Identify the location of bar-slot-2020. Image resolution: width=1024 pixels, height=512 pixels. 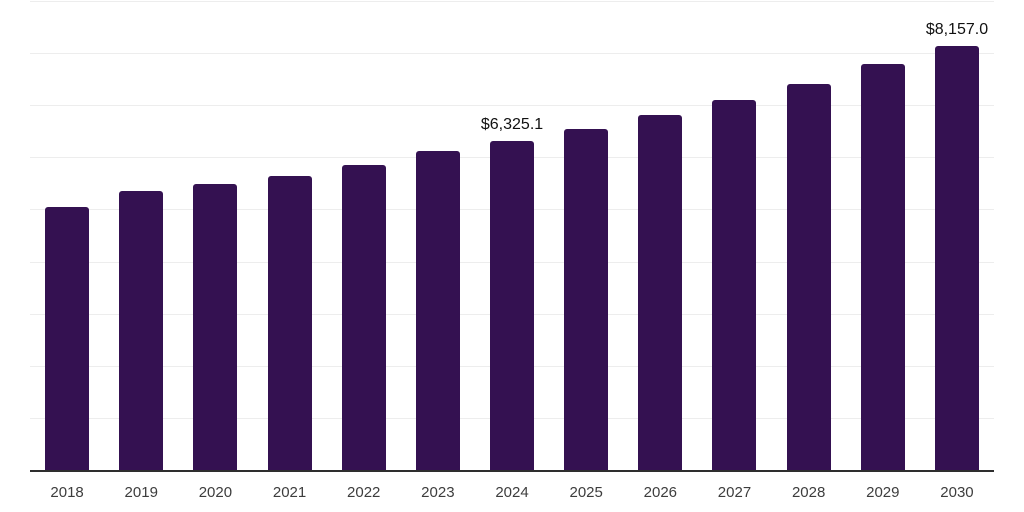
(215, 236).